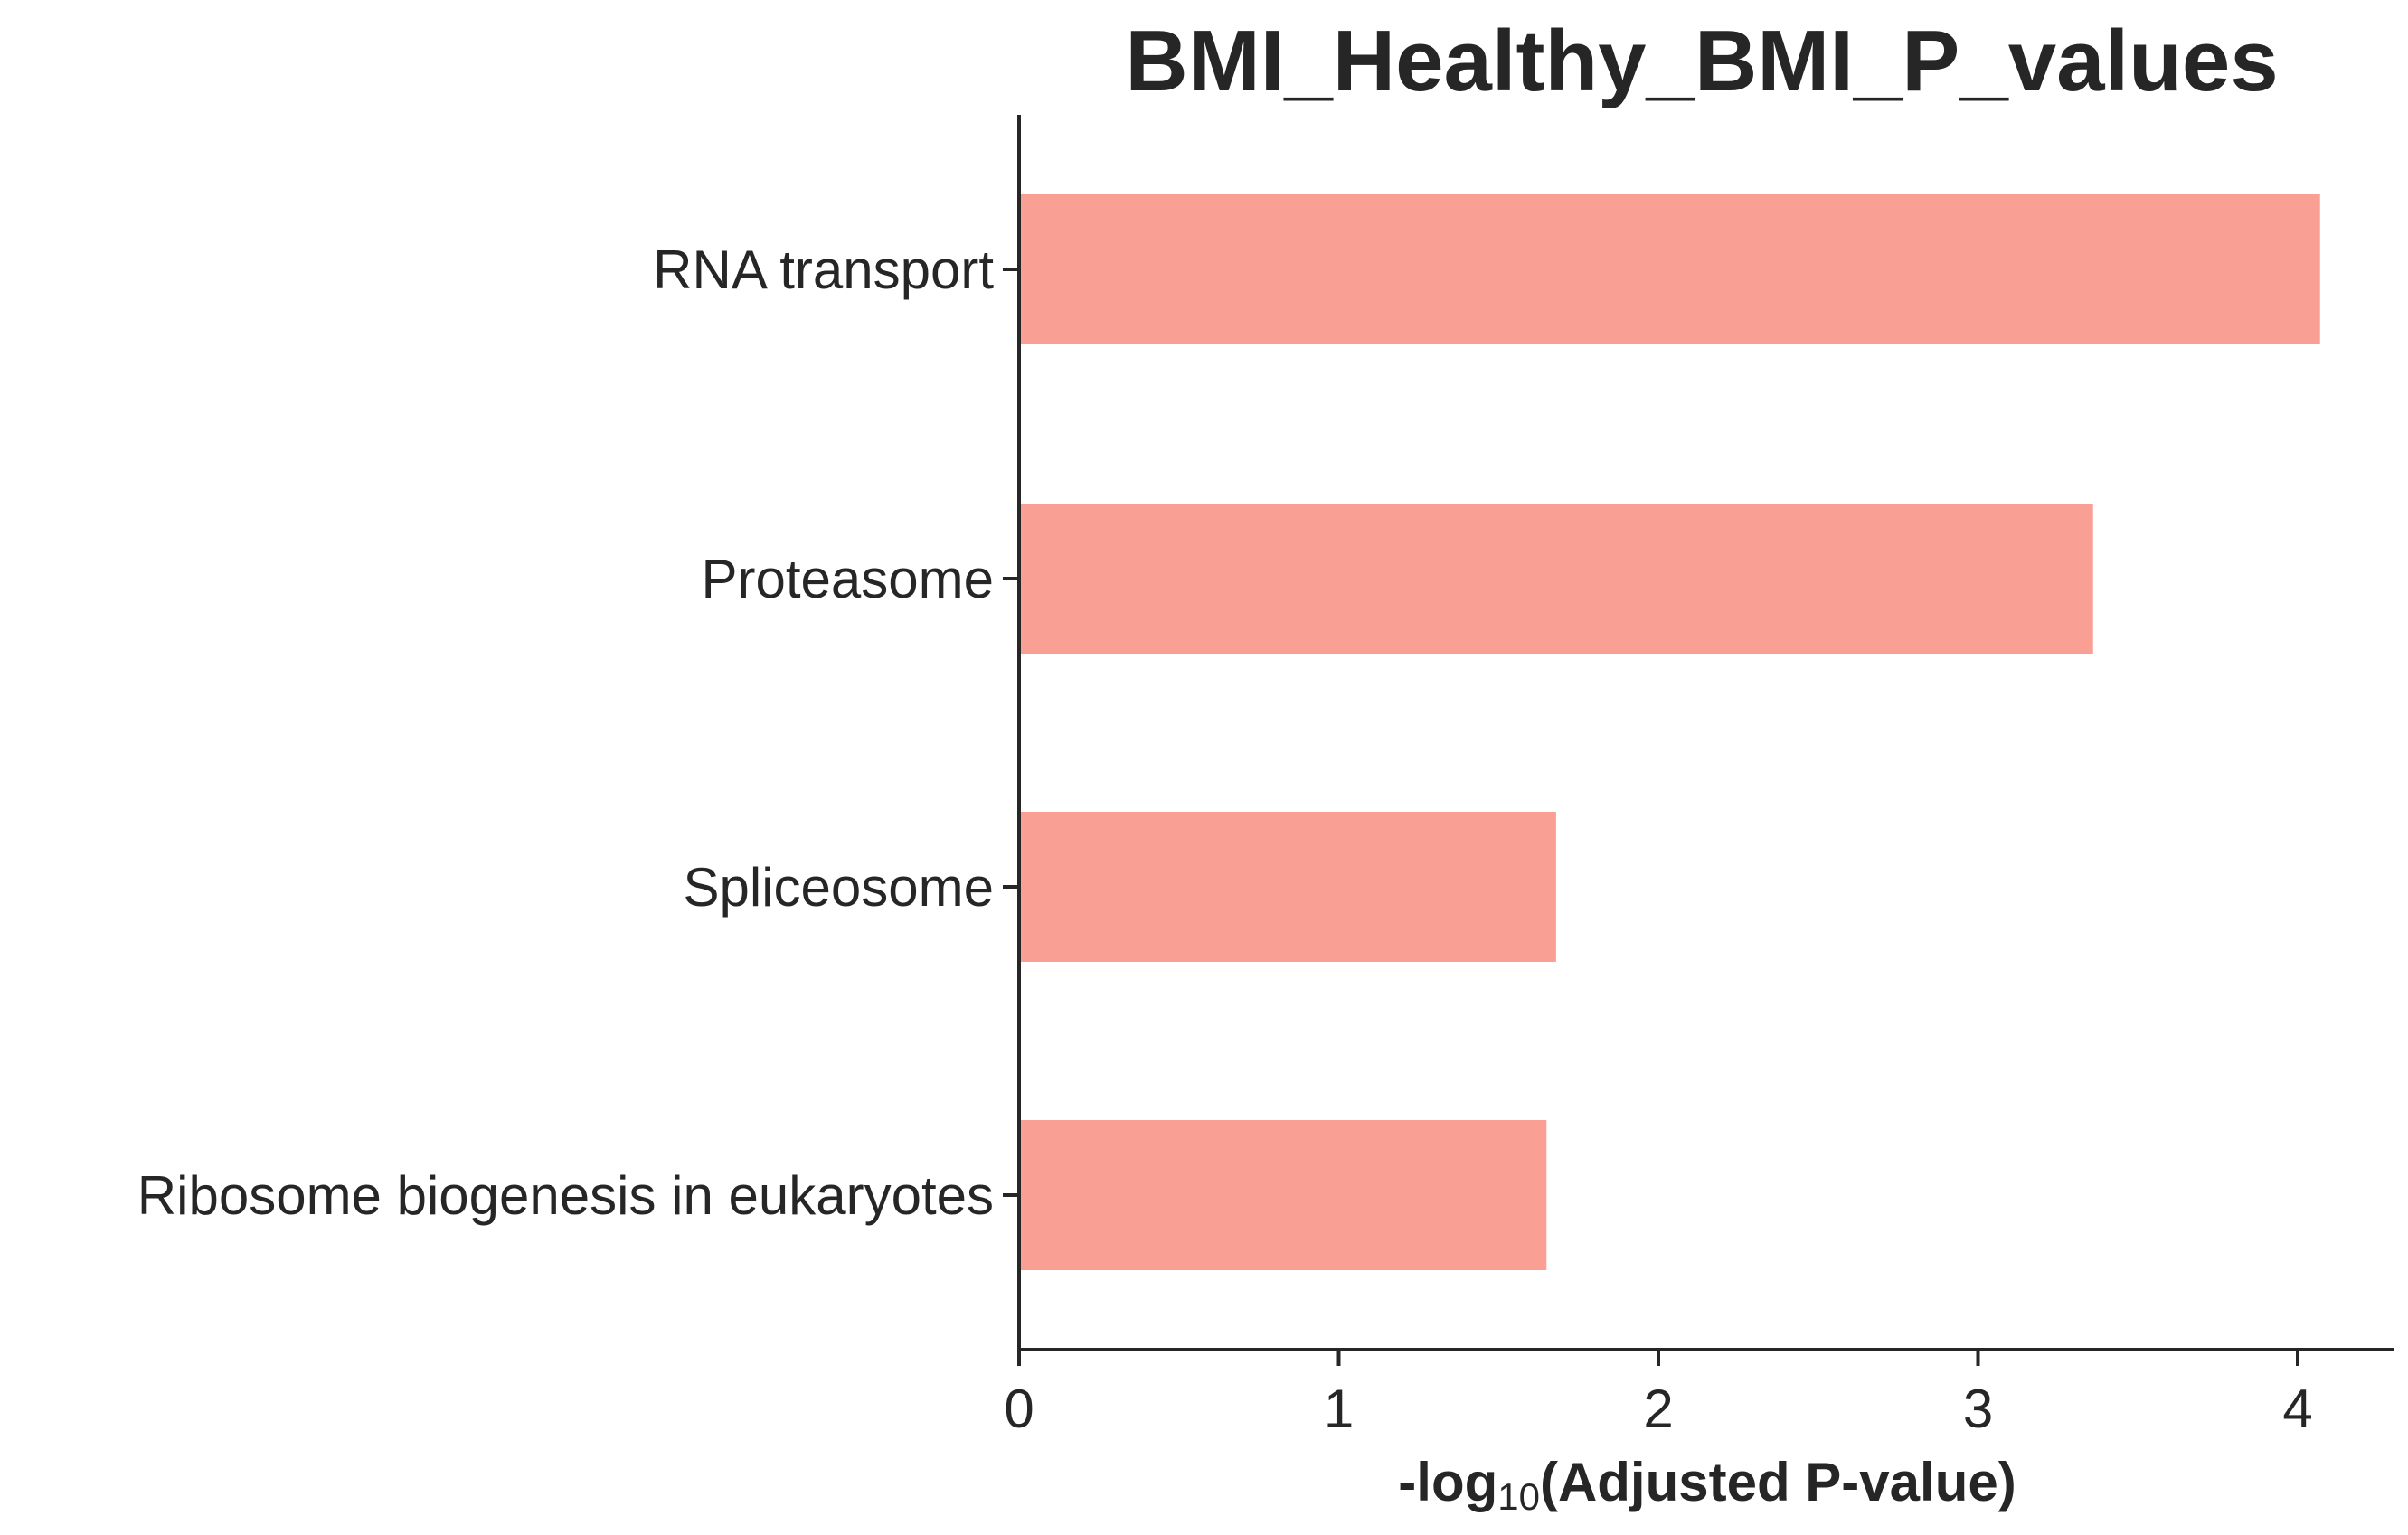 This screenshot has height=1535, width=2408. I want to click on bar-ribosome-biogenesis-in-eukaryotes, so click(1283, 1195).